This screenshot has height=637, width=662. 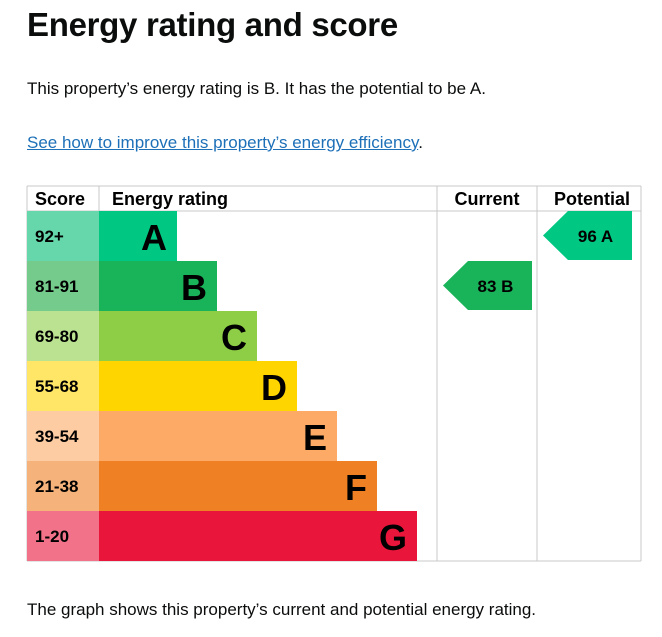 I want to click on current-rating-arrow, so click(x=487, y=285).